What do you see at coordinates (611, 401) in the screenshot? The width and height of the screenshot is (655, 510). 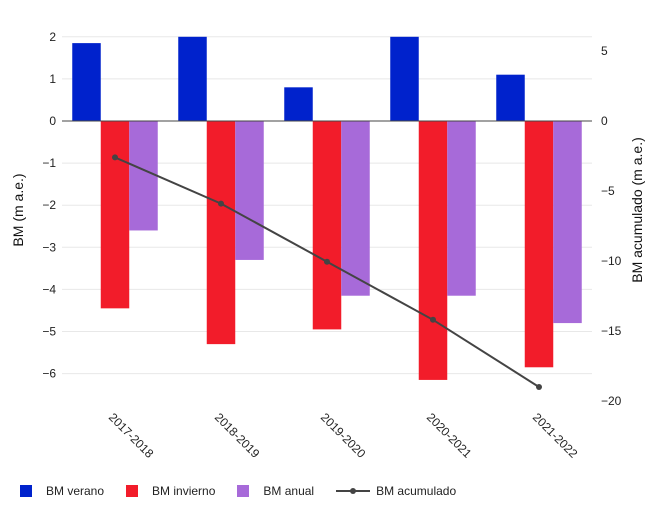 I see `y2-tick-label: −20` at bounding box center [611, 401].